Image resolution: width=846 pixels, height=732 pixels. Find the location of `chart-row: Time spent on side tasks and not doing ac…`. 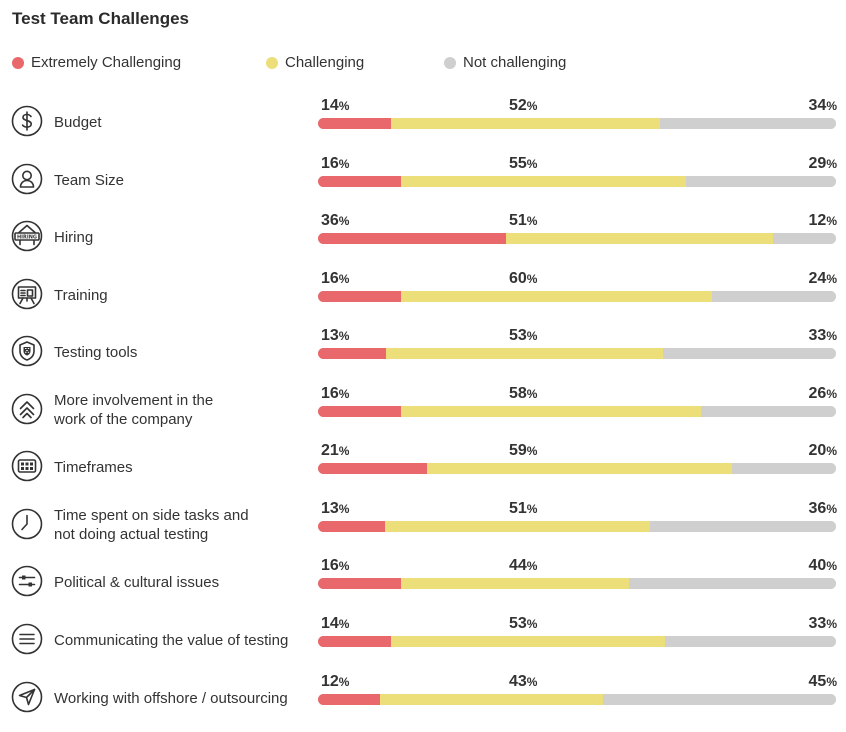

chart-row: Time spent on side tasks and not doing ac… is located at coordinates (423, 525).